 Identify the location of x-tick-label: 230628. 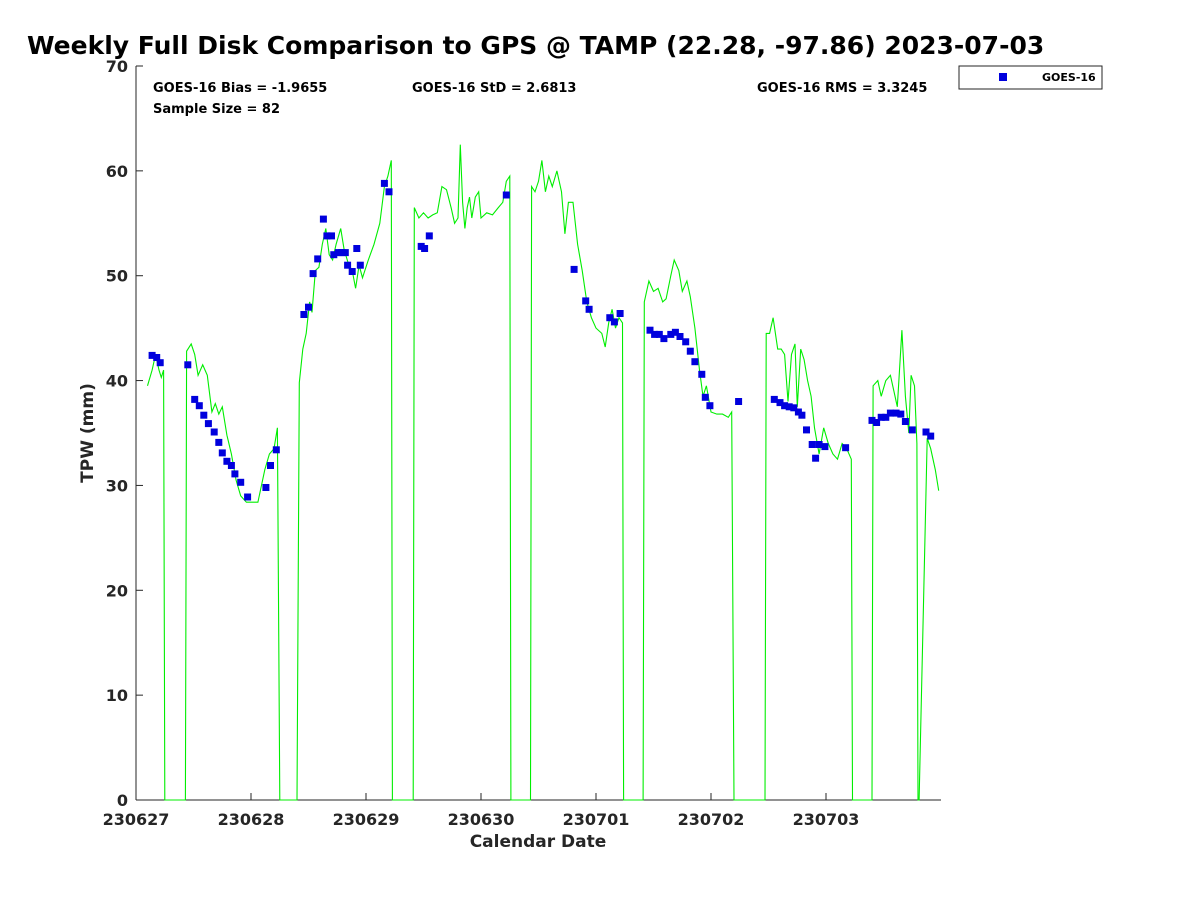
(251, 819).